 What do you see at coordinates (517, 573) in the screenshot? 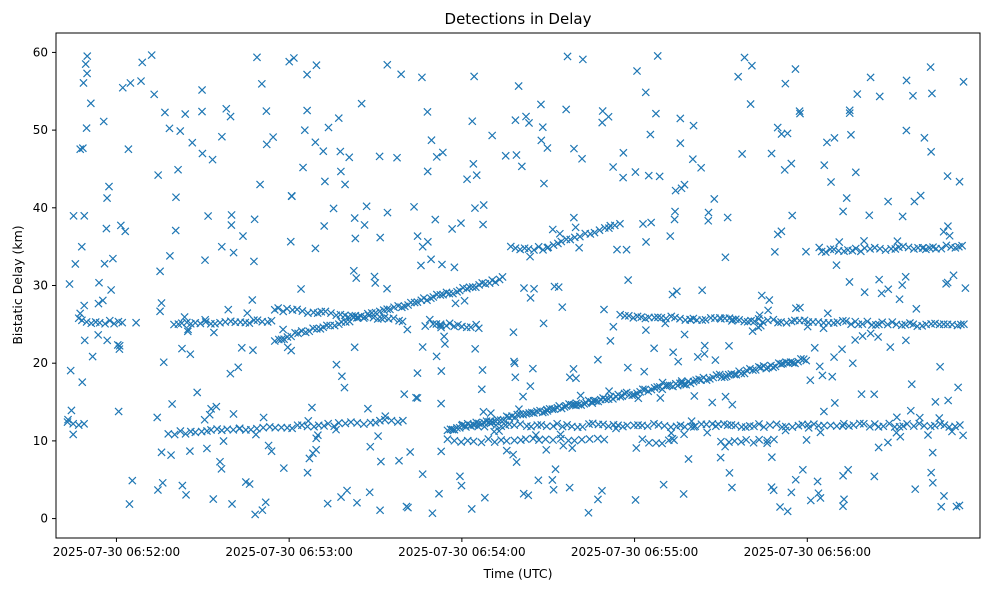
I see `x-axis-label: Time (UTC)` at bounding box center [517, 573].